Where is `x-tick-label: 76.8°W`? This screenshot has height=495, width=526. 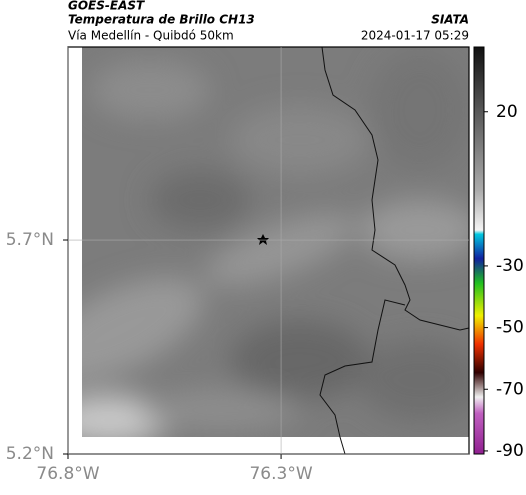
x-tick-label: 76.8°W is located at coordinates (67, 474).